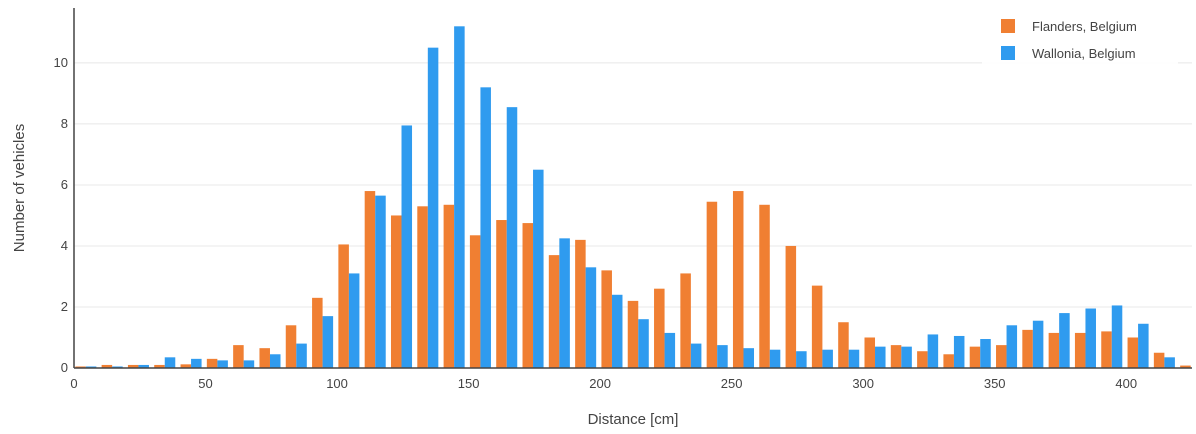  Describe the element at coordinates (64, 306) in the screenshot. I see `y-tick-label: 2` at that location.